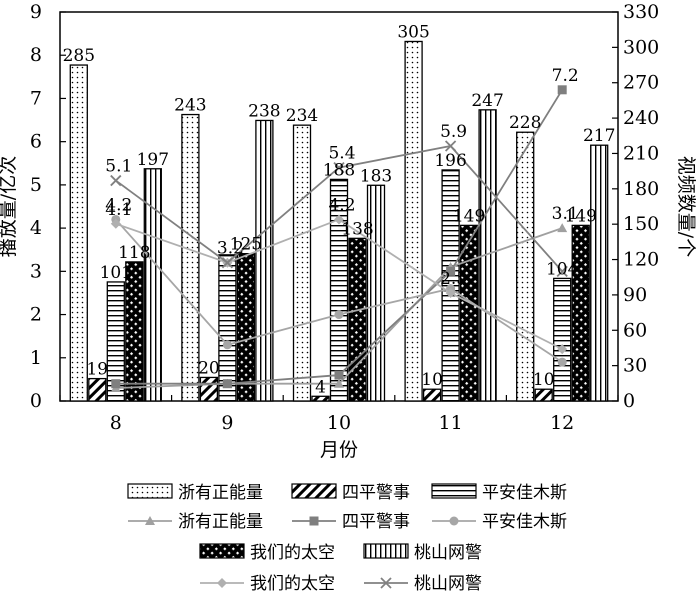  I want to click on bar-value-label: 118, so click(134, 253).